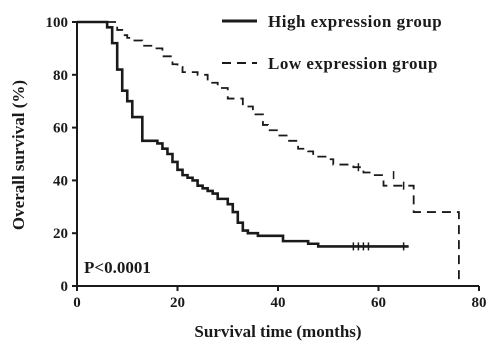  I want to click on y-axis-title: Overall survival (%), so click(18, 155).